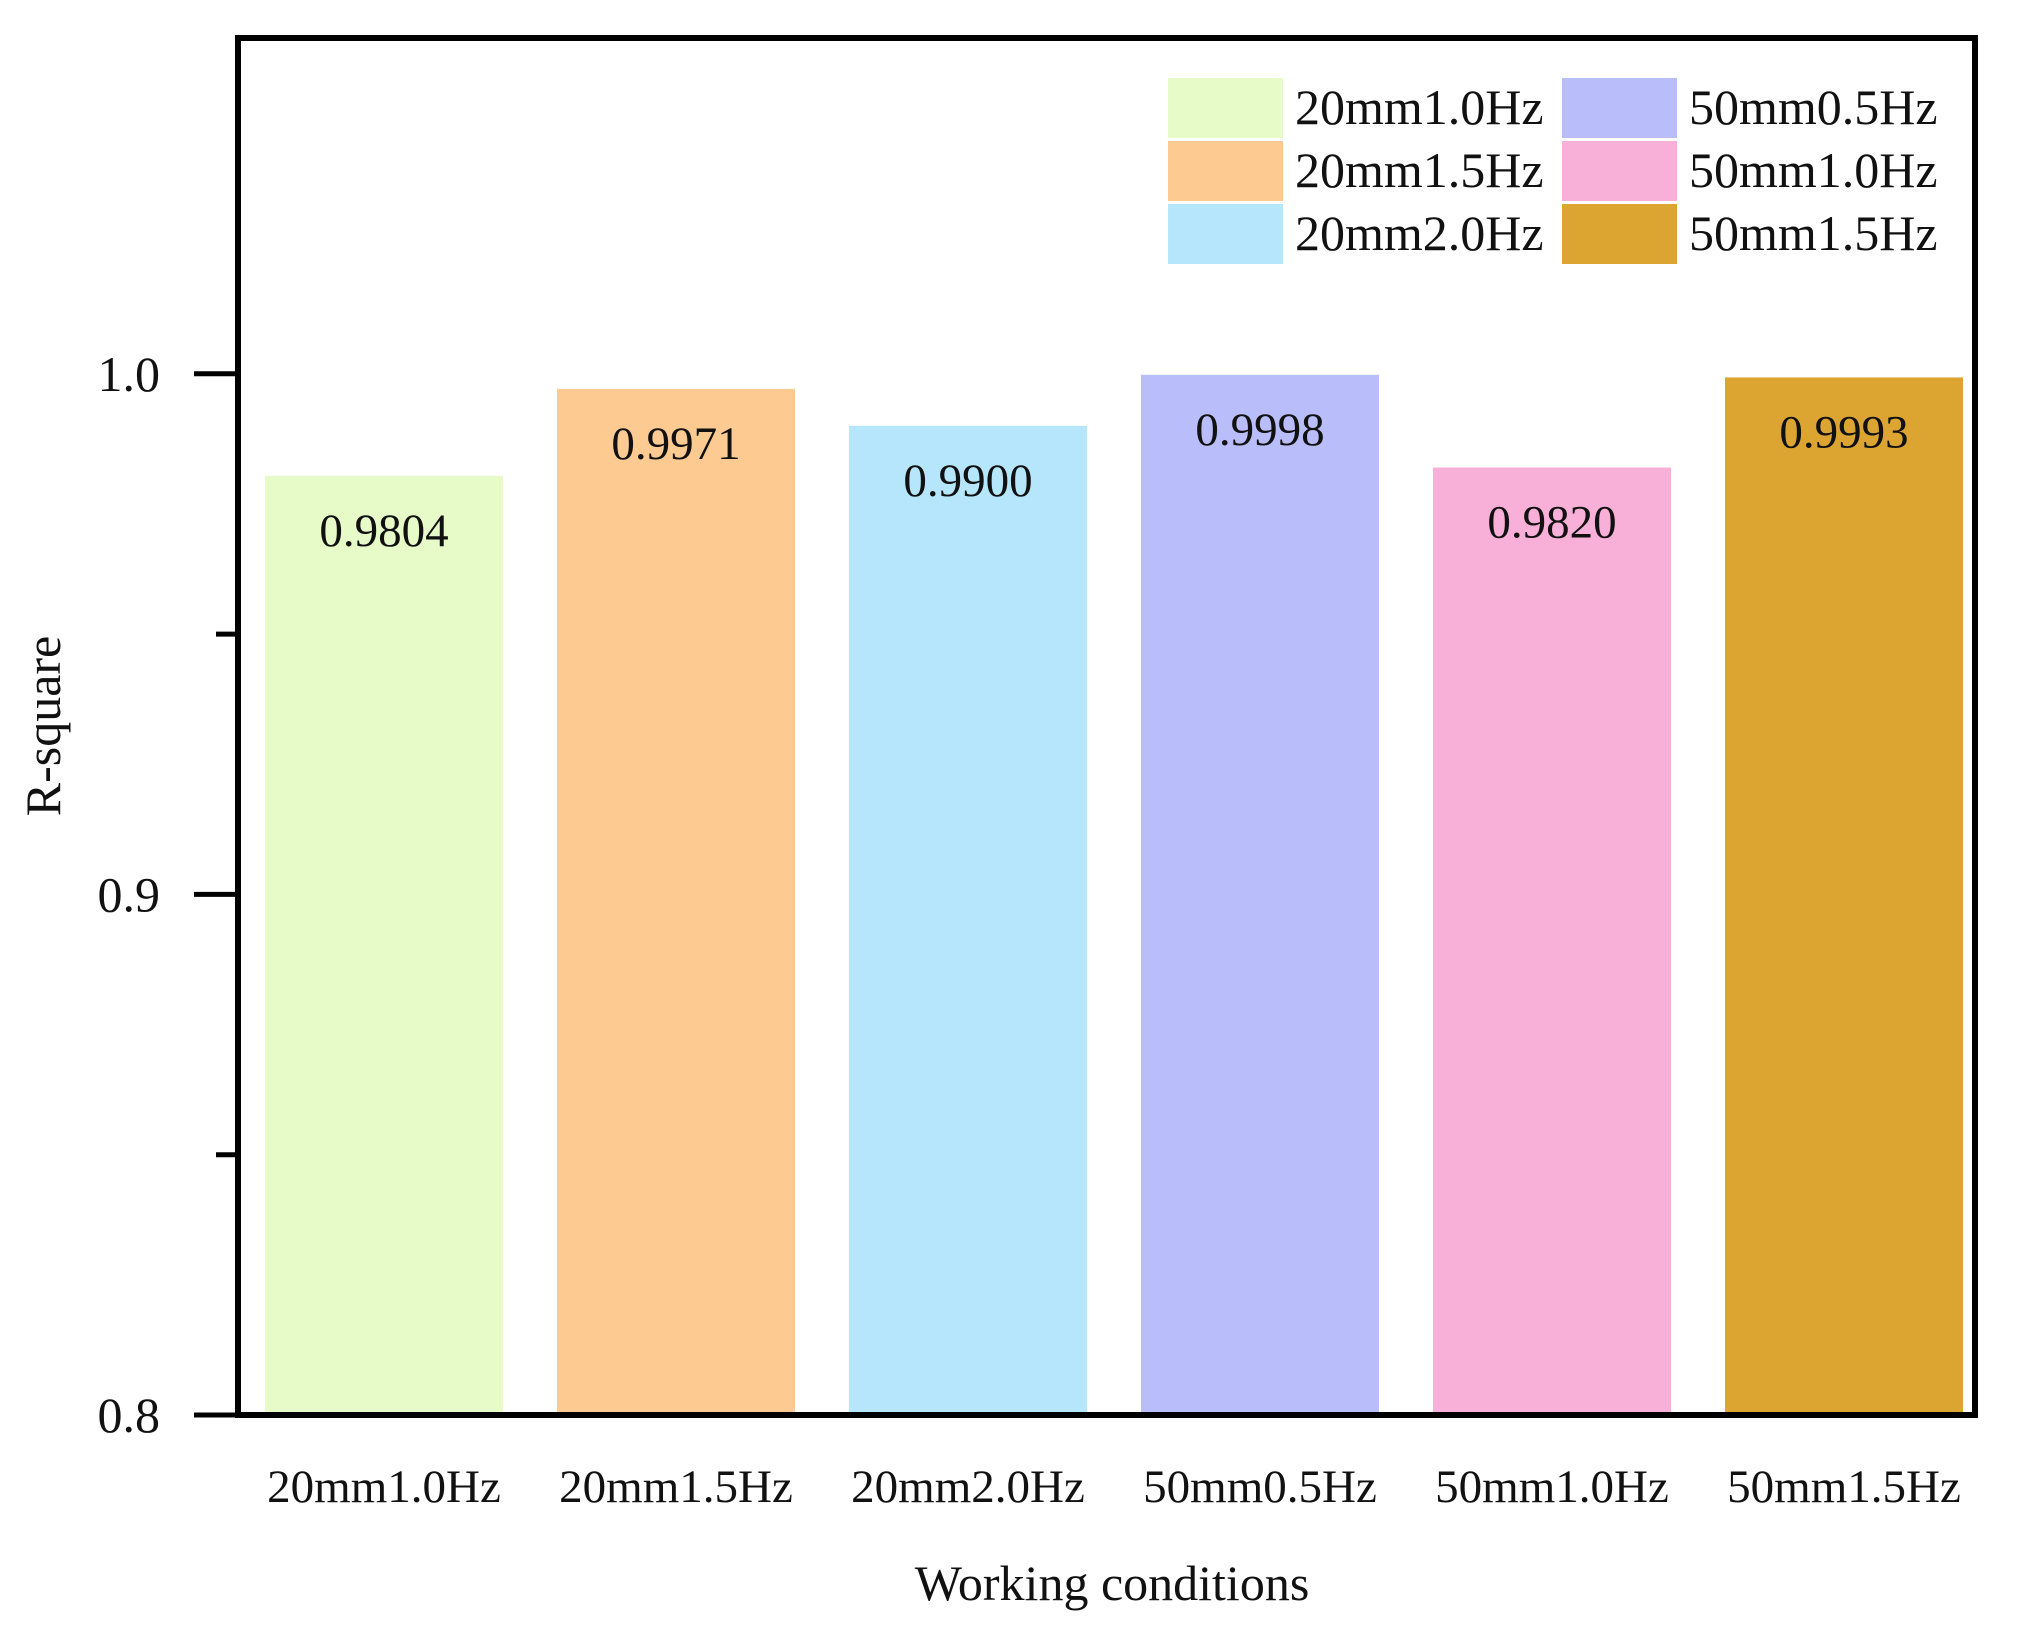 This screenshot has width=2019, height=1633. Describe the element at coordinates (168, 894) in the screenshot. I see `y-axis: 0.8 0.9 1.0` at that location.